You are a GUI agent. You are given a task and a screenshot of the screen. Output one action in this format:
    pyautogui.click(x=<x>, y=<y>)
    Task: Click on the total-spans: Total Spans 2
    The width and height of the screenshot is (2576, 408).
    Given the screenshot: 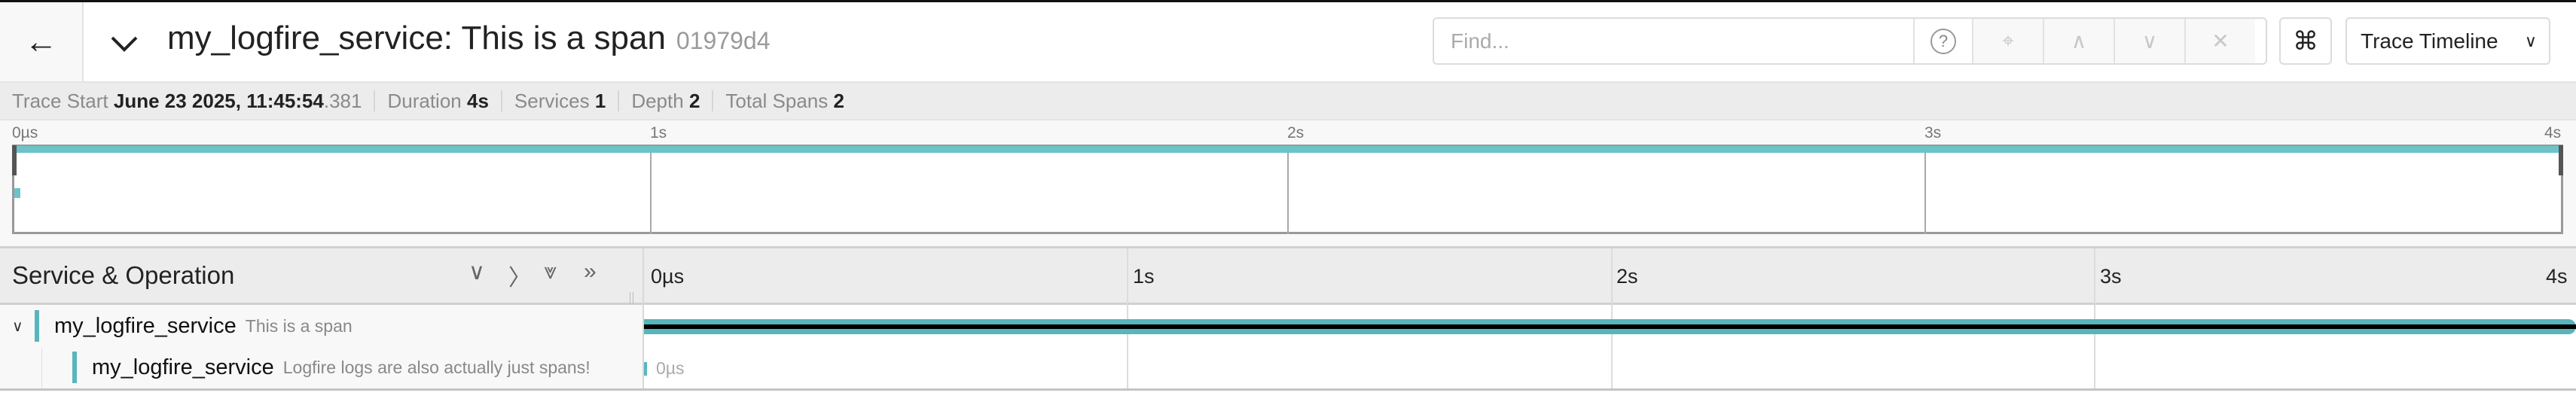 What is the action you would take?
    pyautogui.click(x=784, y=102)
    